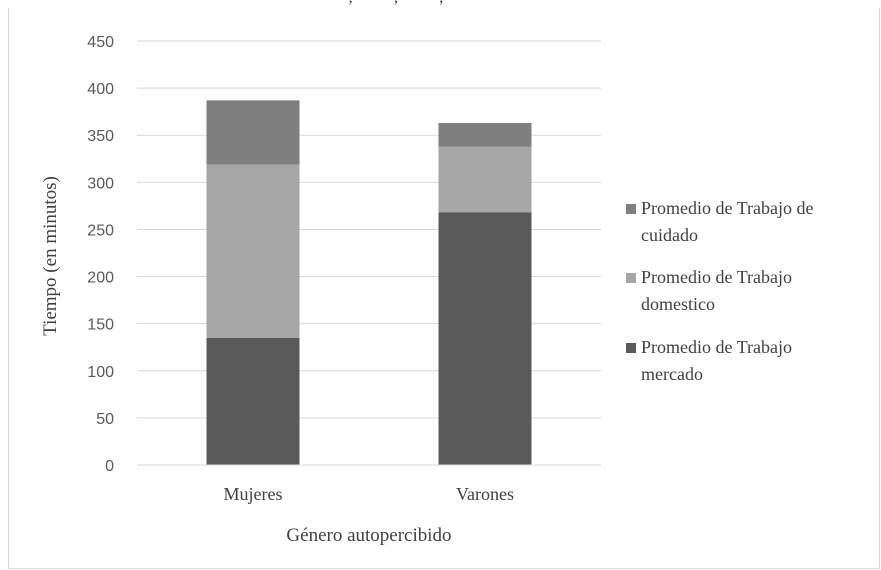  I want to click on y-tick-label: 450, so click(100, 42).